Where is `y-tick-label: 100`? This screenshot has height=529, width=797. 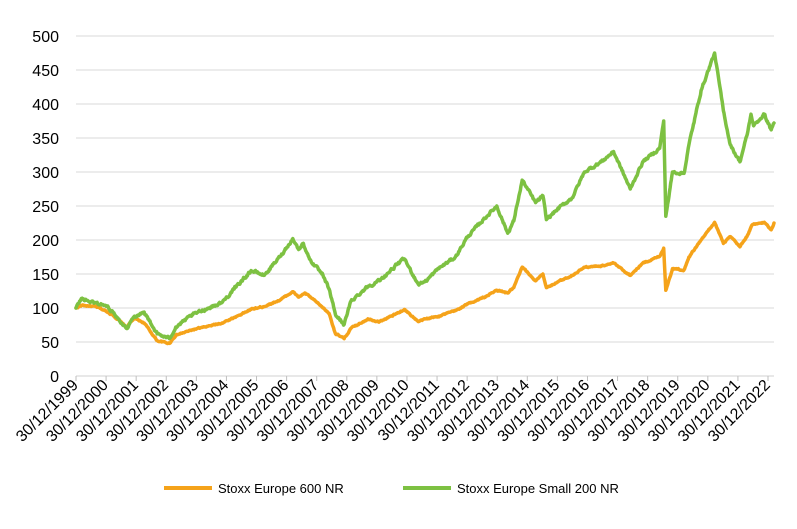
y-tick-label: 100 is located at coordinates (45, 309).